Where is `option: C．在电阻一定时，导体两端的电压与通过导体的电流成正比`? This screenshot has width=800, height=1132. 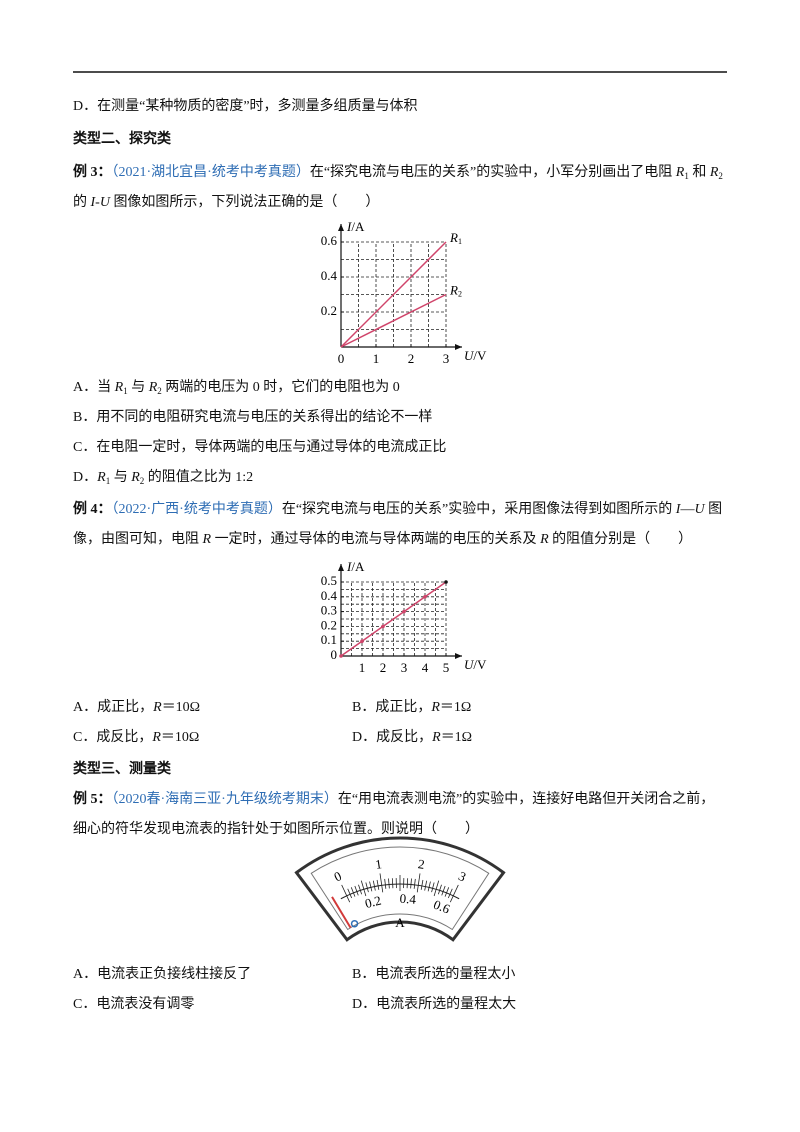
option: C．在电阻一定时，导体两端的电压与通过导体的电流成正比 is located at coordinates (400, 448).